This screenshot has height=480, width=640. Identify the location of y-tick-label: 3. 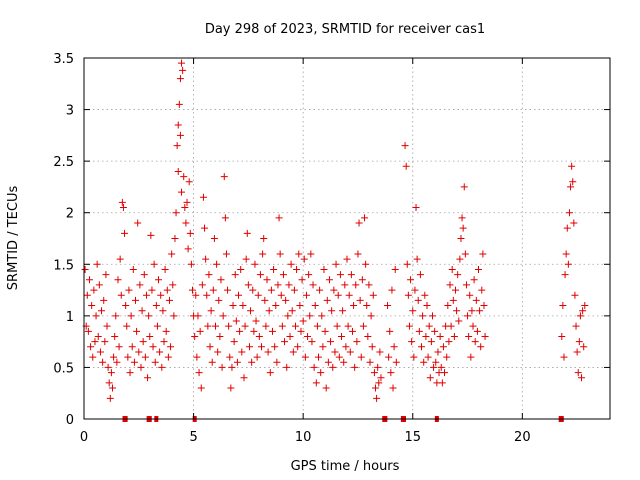
(70, 111).